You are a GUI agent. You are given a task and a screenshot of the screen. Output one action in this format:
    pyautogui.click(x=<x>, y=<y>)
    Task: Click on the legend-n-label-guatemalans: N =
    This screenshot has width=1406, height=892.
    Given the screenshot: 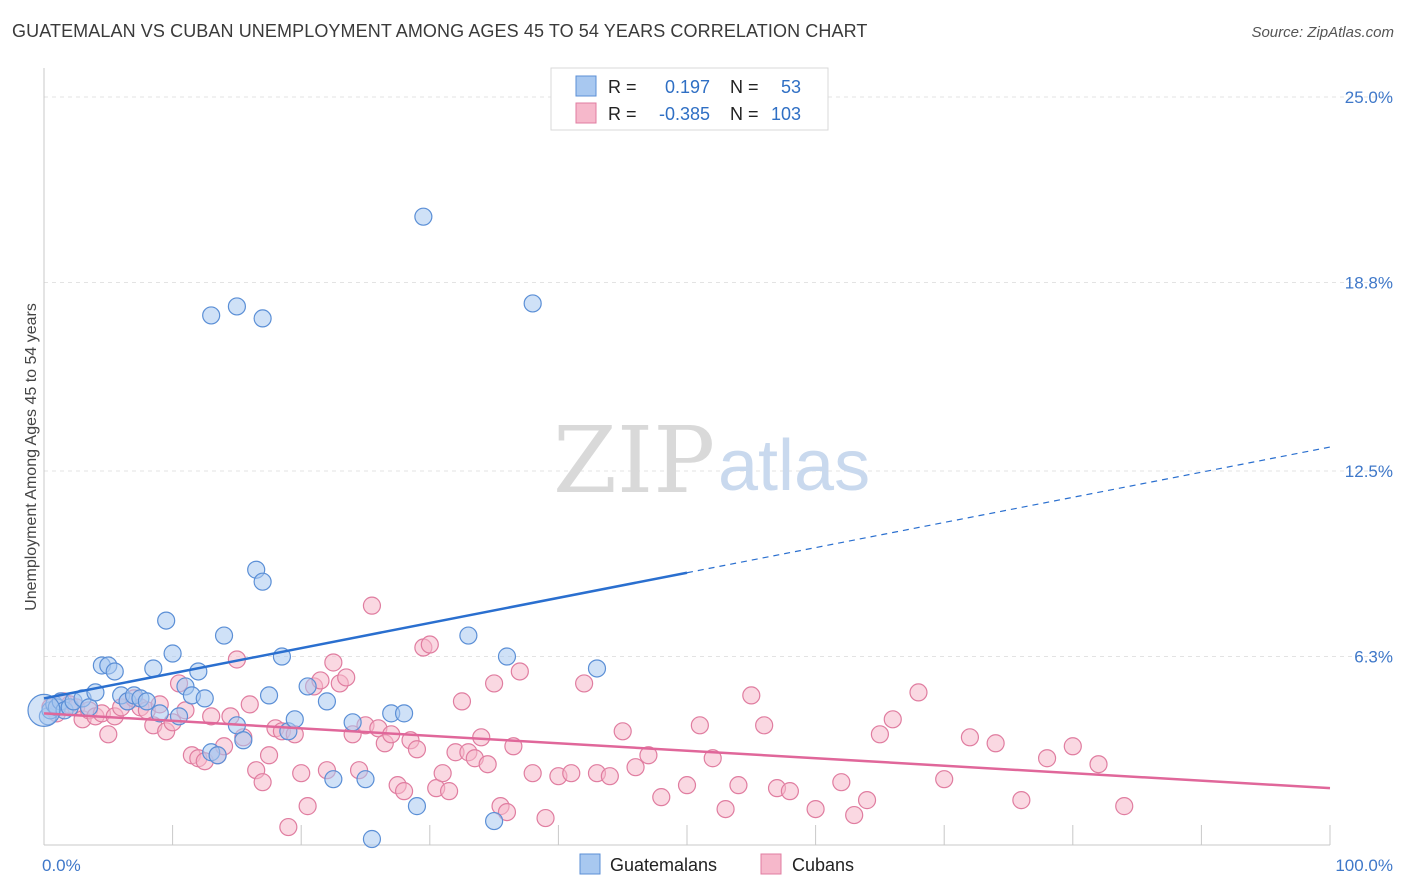 What is the action you would take?
    pyautogui.click(x=744, y=87)
    